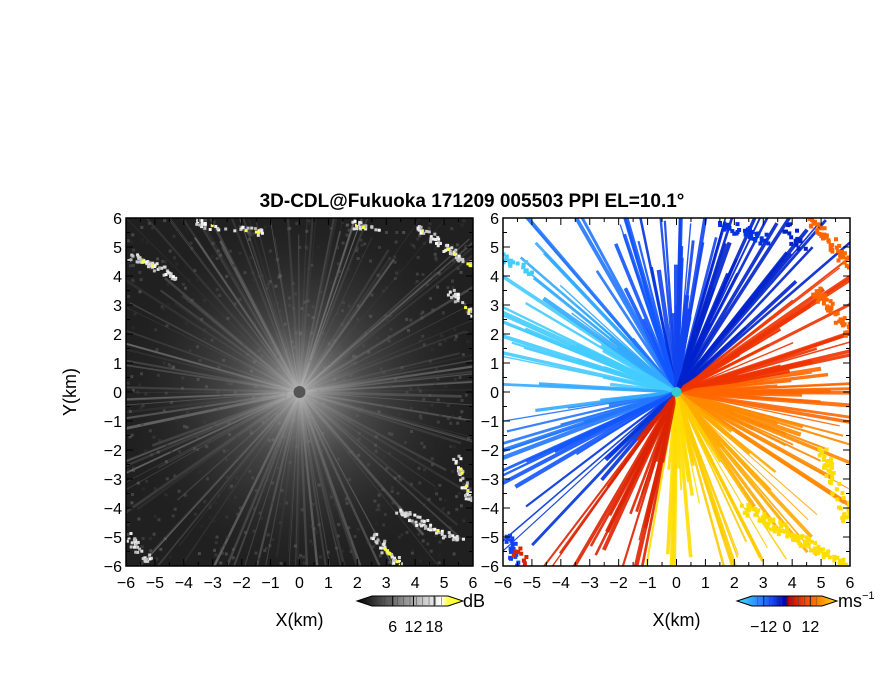 This screenshot has height=680, width=880. What do you see at coordinates (434, 627) in the screenshot?
I see `reflectivity-colorbar-label: 18` at bounding box center [434, 627].